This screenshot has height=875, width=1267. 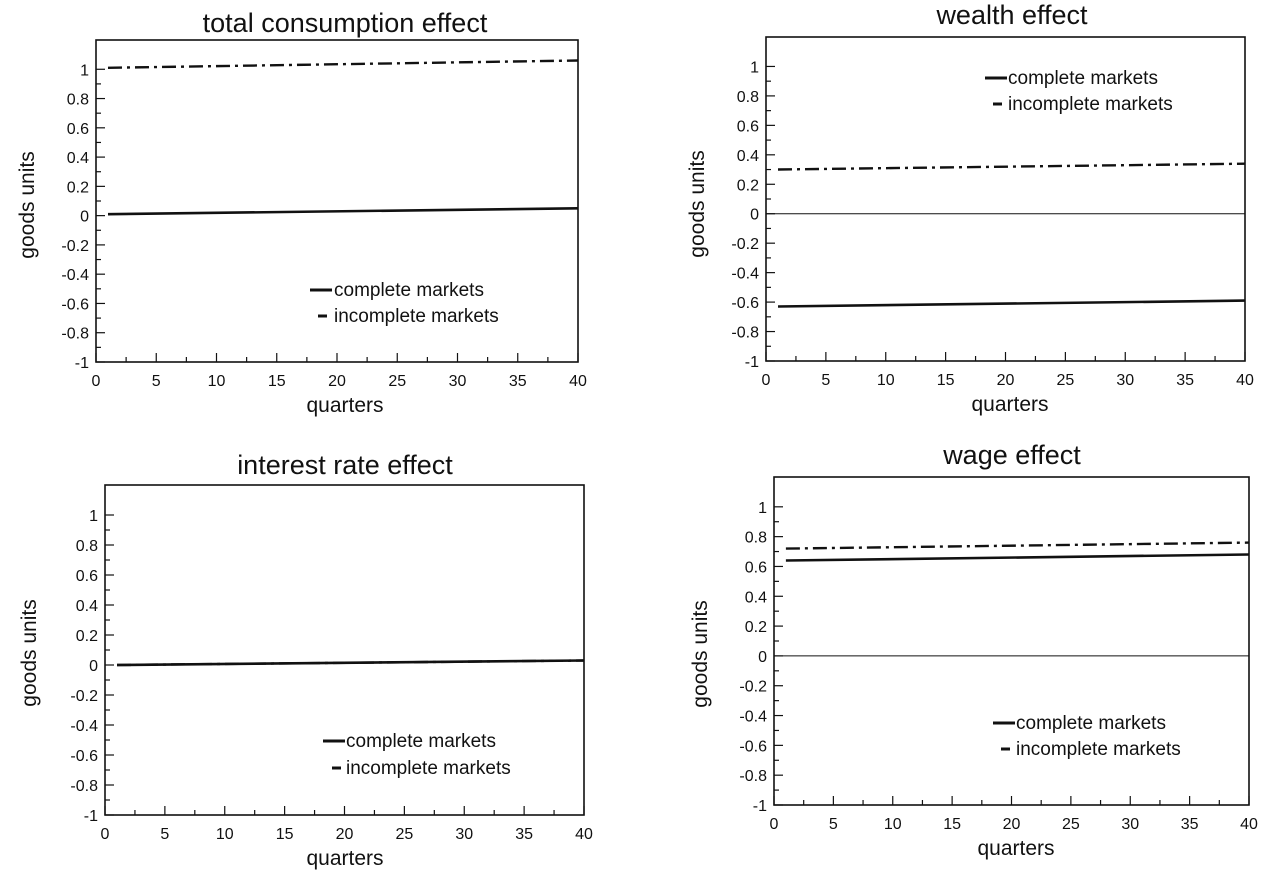 What do you see at coordinates (84, 726) in the screenshot?
I see `y-tick-label: -0.4` at bounding box center [84, 726].